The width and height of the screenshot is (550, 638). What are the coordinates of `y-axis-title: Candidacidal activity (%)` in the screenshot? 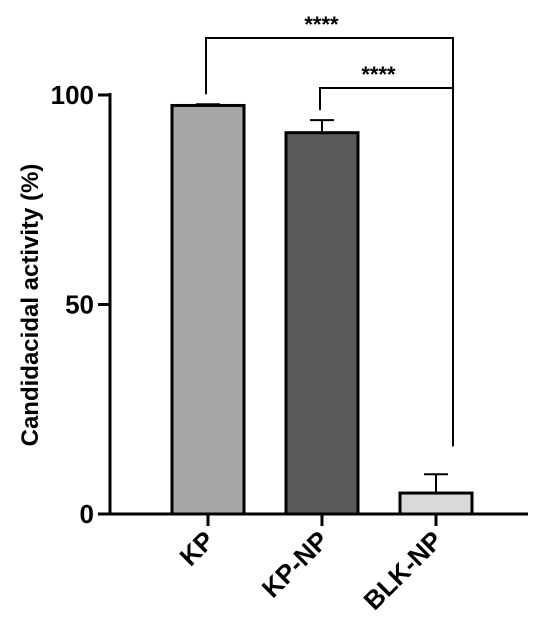 It's located at (30, 305).